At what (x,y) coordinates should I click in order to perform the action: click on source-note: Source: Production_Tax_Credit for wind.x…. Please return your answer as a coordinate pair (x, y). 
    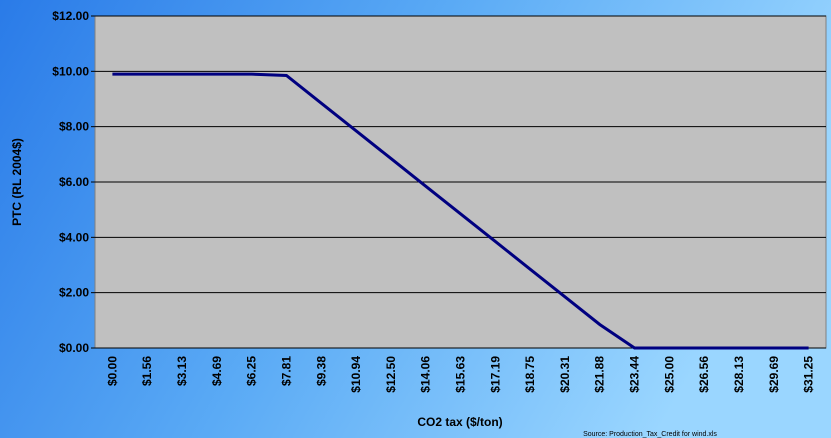
    Looking at the image, I should click on (650, 434).